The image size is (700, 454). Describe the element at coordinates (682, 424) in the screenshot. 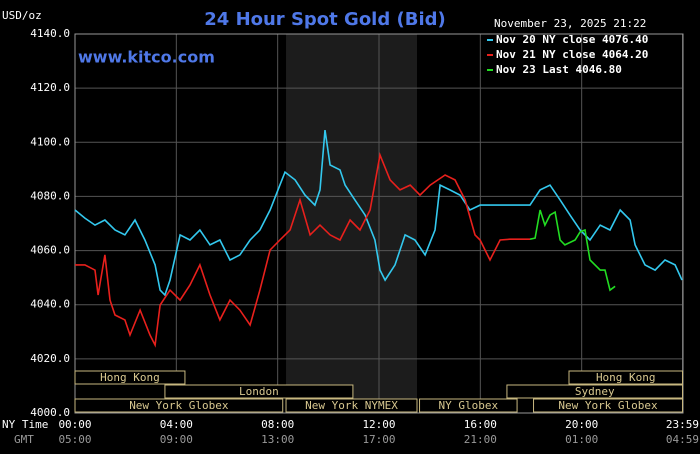

I see `x-tick-label: 23:59` at that location.